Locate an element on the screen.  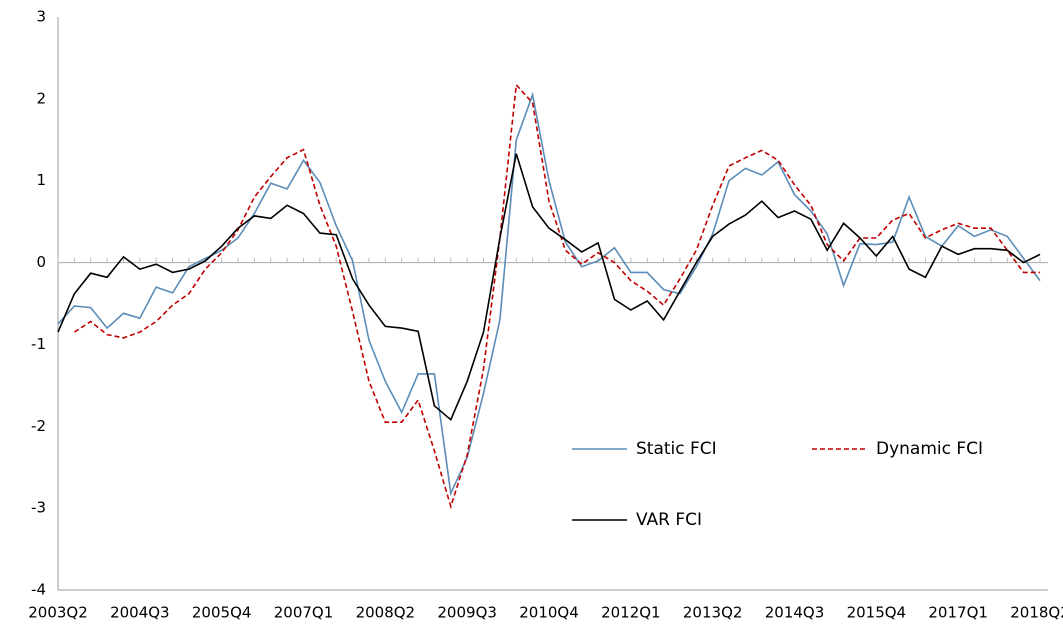
y-tick-label: 1 is located at coordinates (41, 180).